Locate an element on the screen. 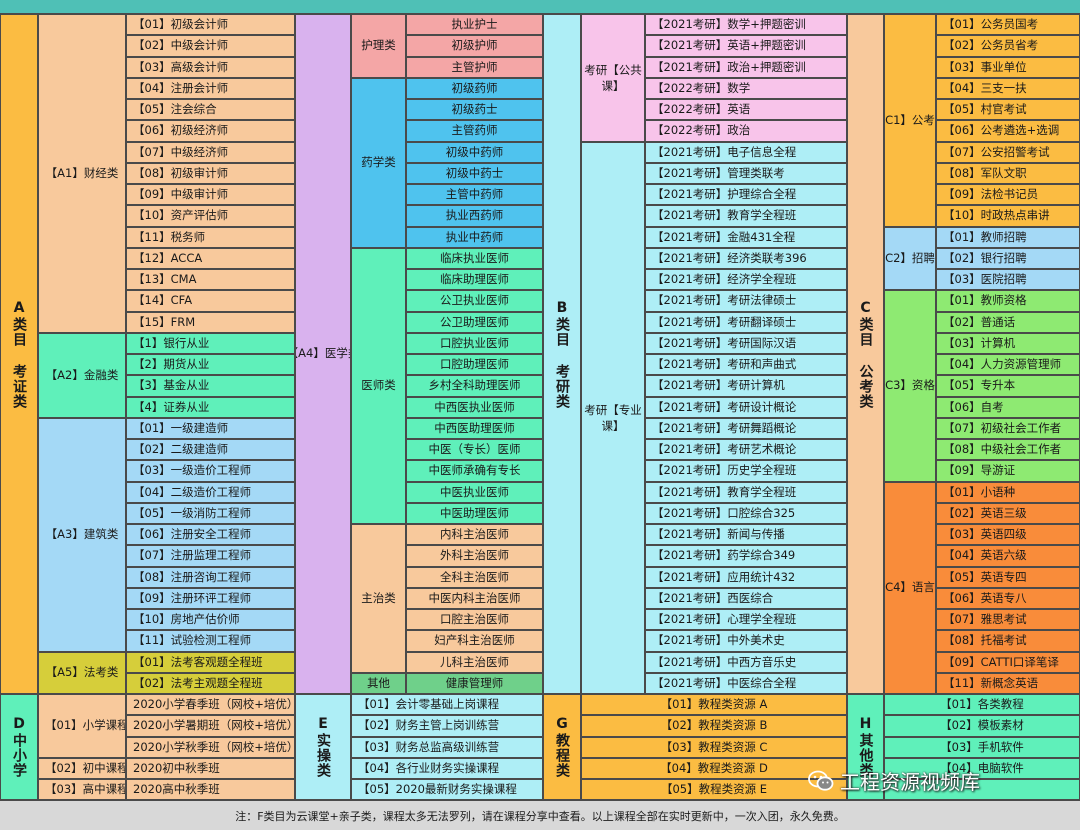  course-item: 【10】资产评估师 is located at coordinates (210, 216).